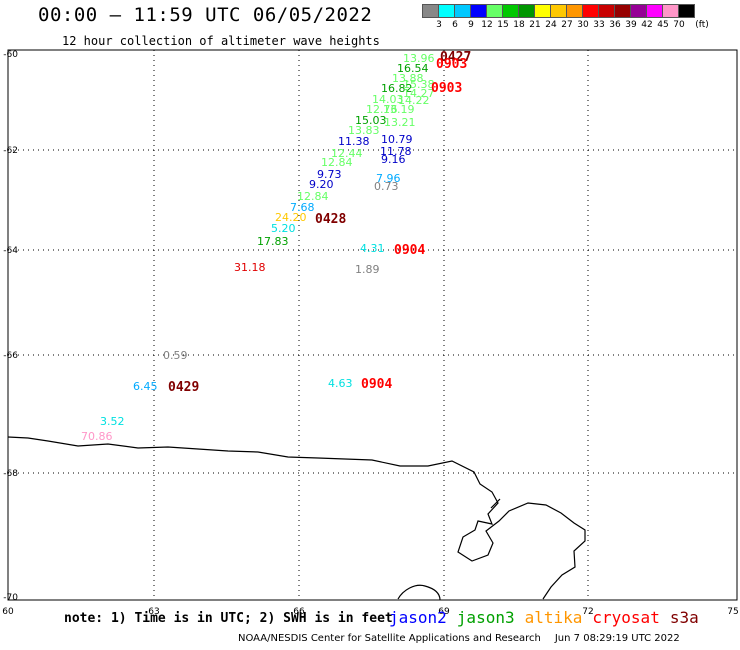 This screenshot has height=650, width=740. I want to click on colorbar-swatches, so click(558, 11).